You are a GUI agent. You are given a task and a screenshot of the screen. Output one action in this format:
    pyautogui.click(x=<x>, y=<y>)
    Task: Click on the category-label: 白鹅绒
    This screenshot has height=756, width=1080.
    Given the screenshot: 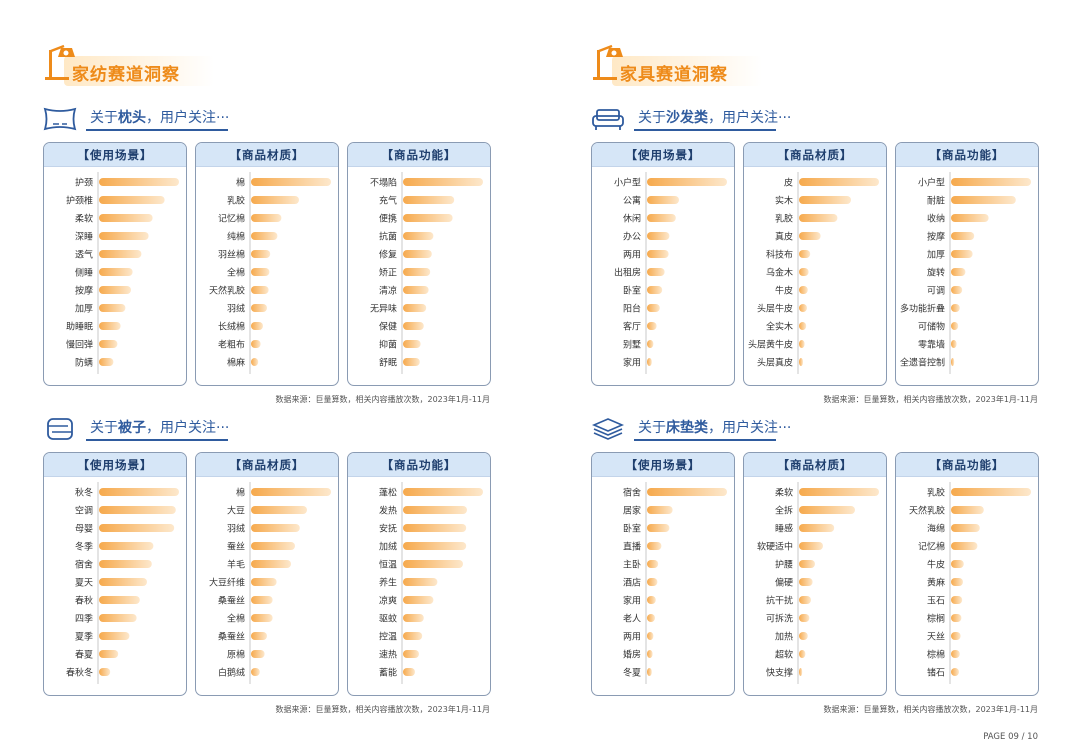 What is the action you would take?
    pyautogui.click(x=231, y=673)
    